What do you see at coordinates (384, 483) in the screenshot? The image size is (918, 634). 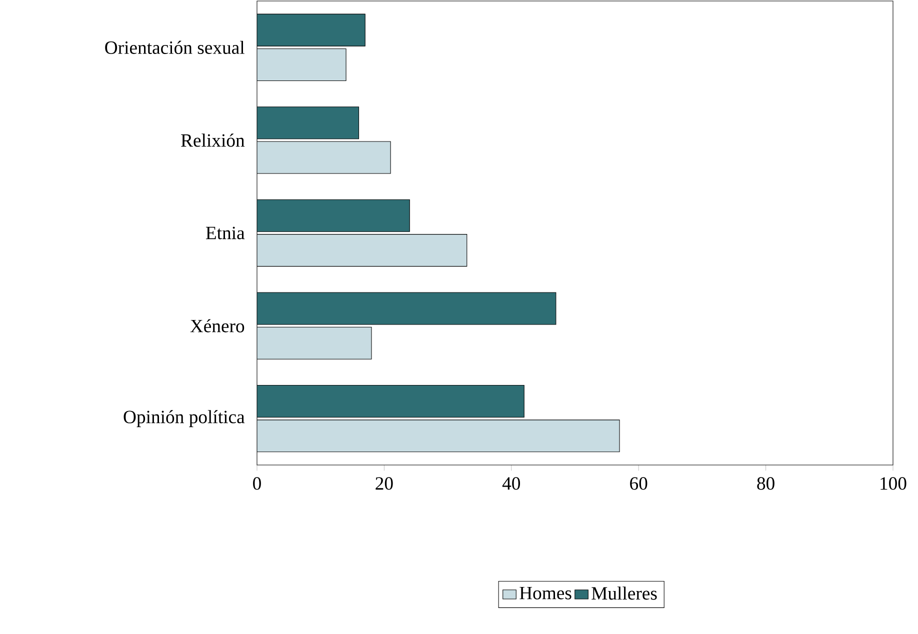 I see `x-tick-label: 20` at bounding box center [384, 483].